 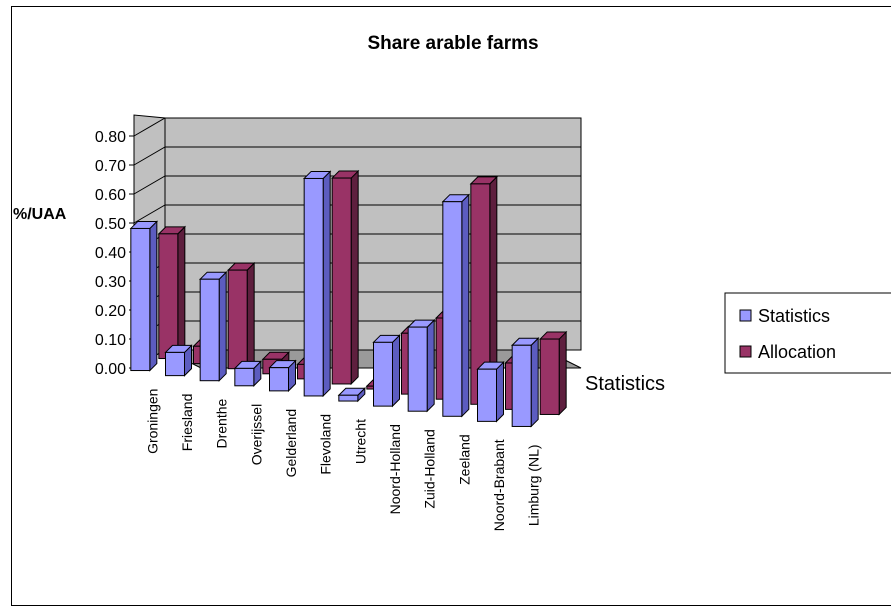 What do you see at coordinates (794, 316) in the screenshot?
I see `legend-label-statistics: Statistics` at bounding box center [794, 316].